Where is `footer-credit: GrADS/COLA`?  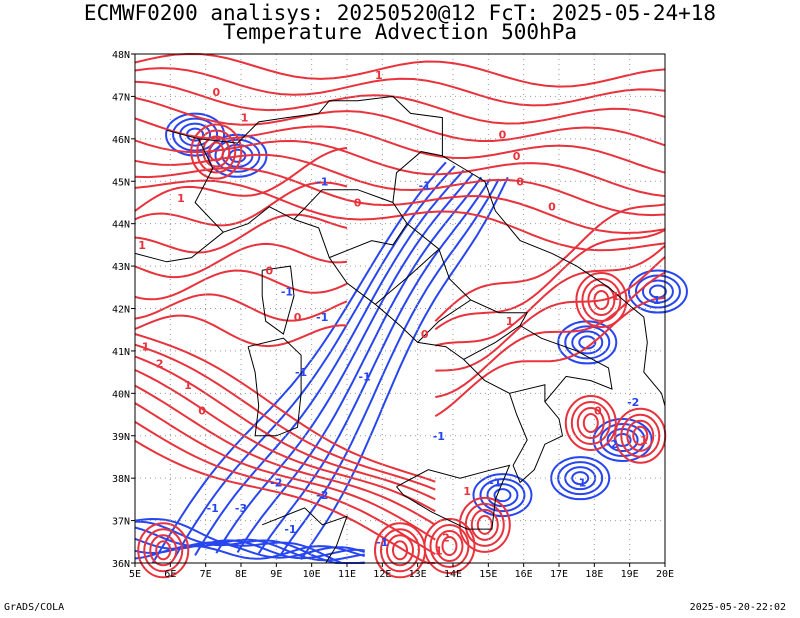 footer-credit: GrADS/COLA is located at coordinates (34, 607).